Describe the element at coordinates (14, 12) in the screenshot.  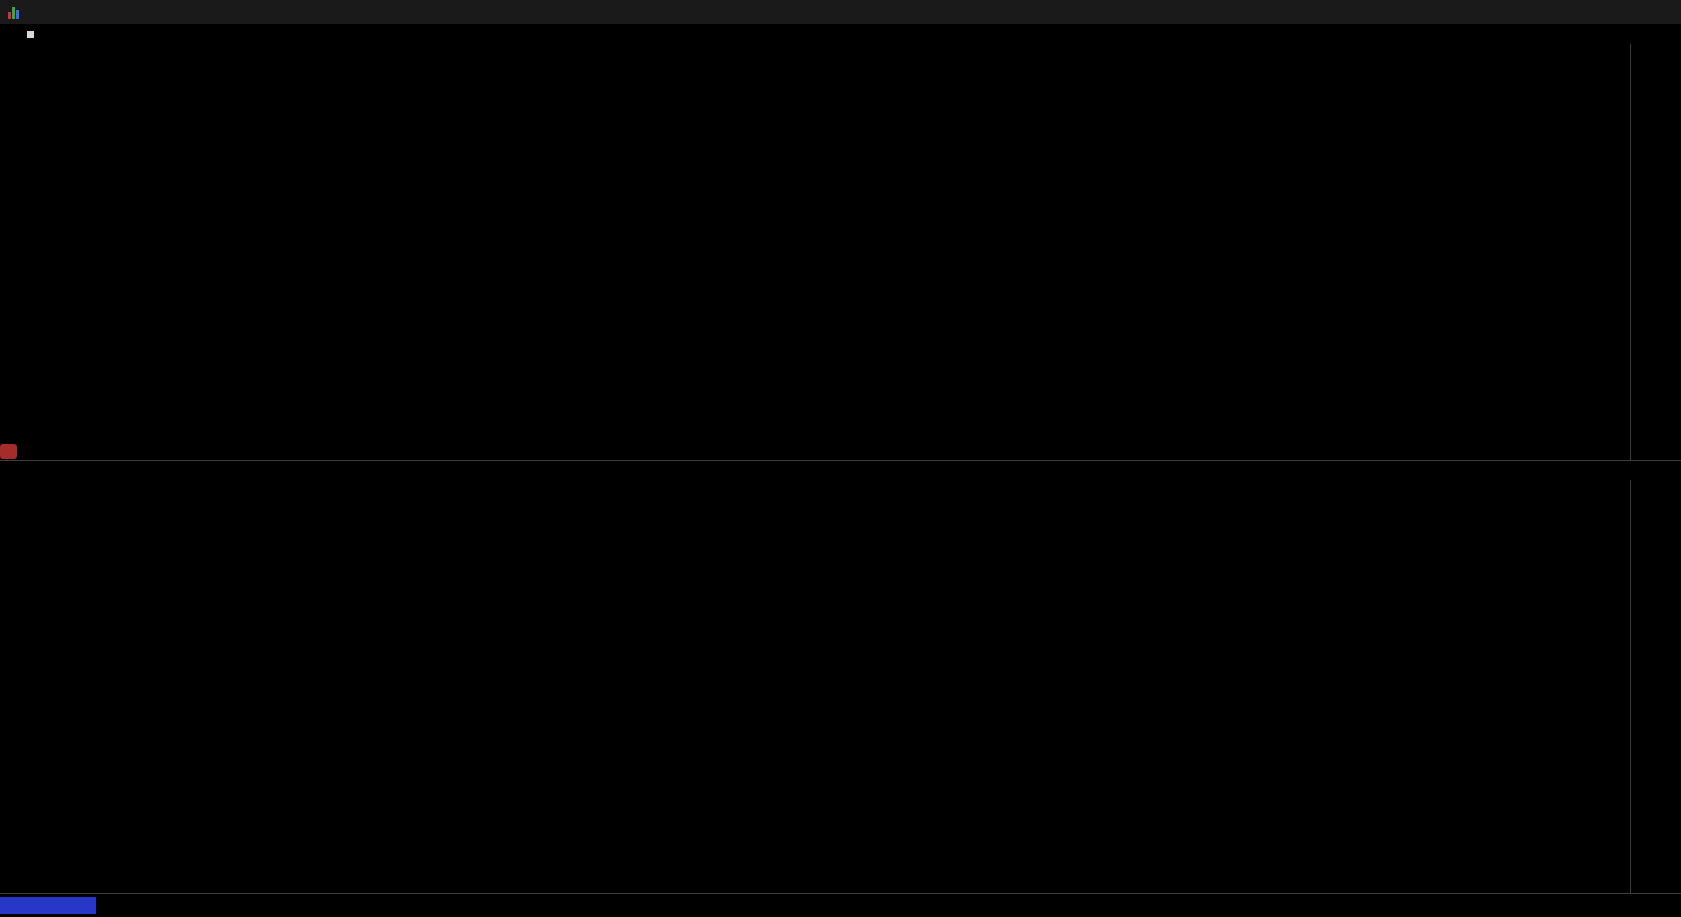
I see `app-logo-icon` at that location.